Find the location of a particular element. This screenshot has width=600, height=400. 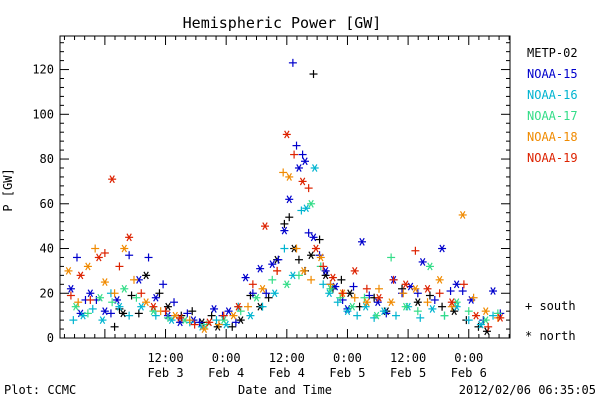

footer-right: 2012/02/06 06:35:05 is located at coordinates (527, 390).